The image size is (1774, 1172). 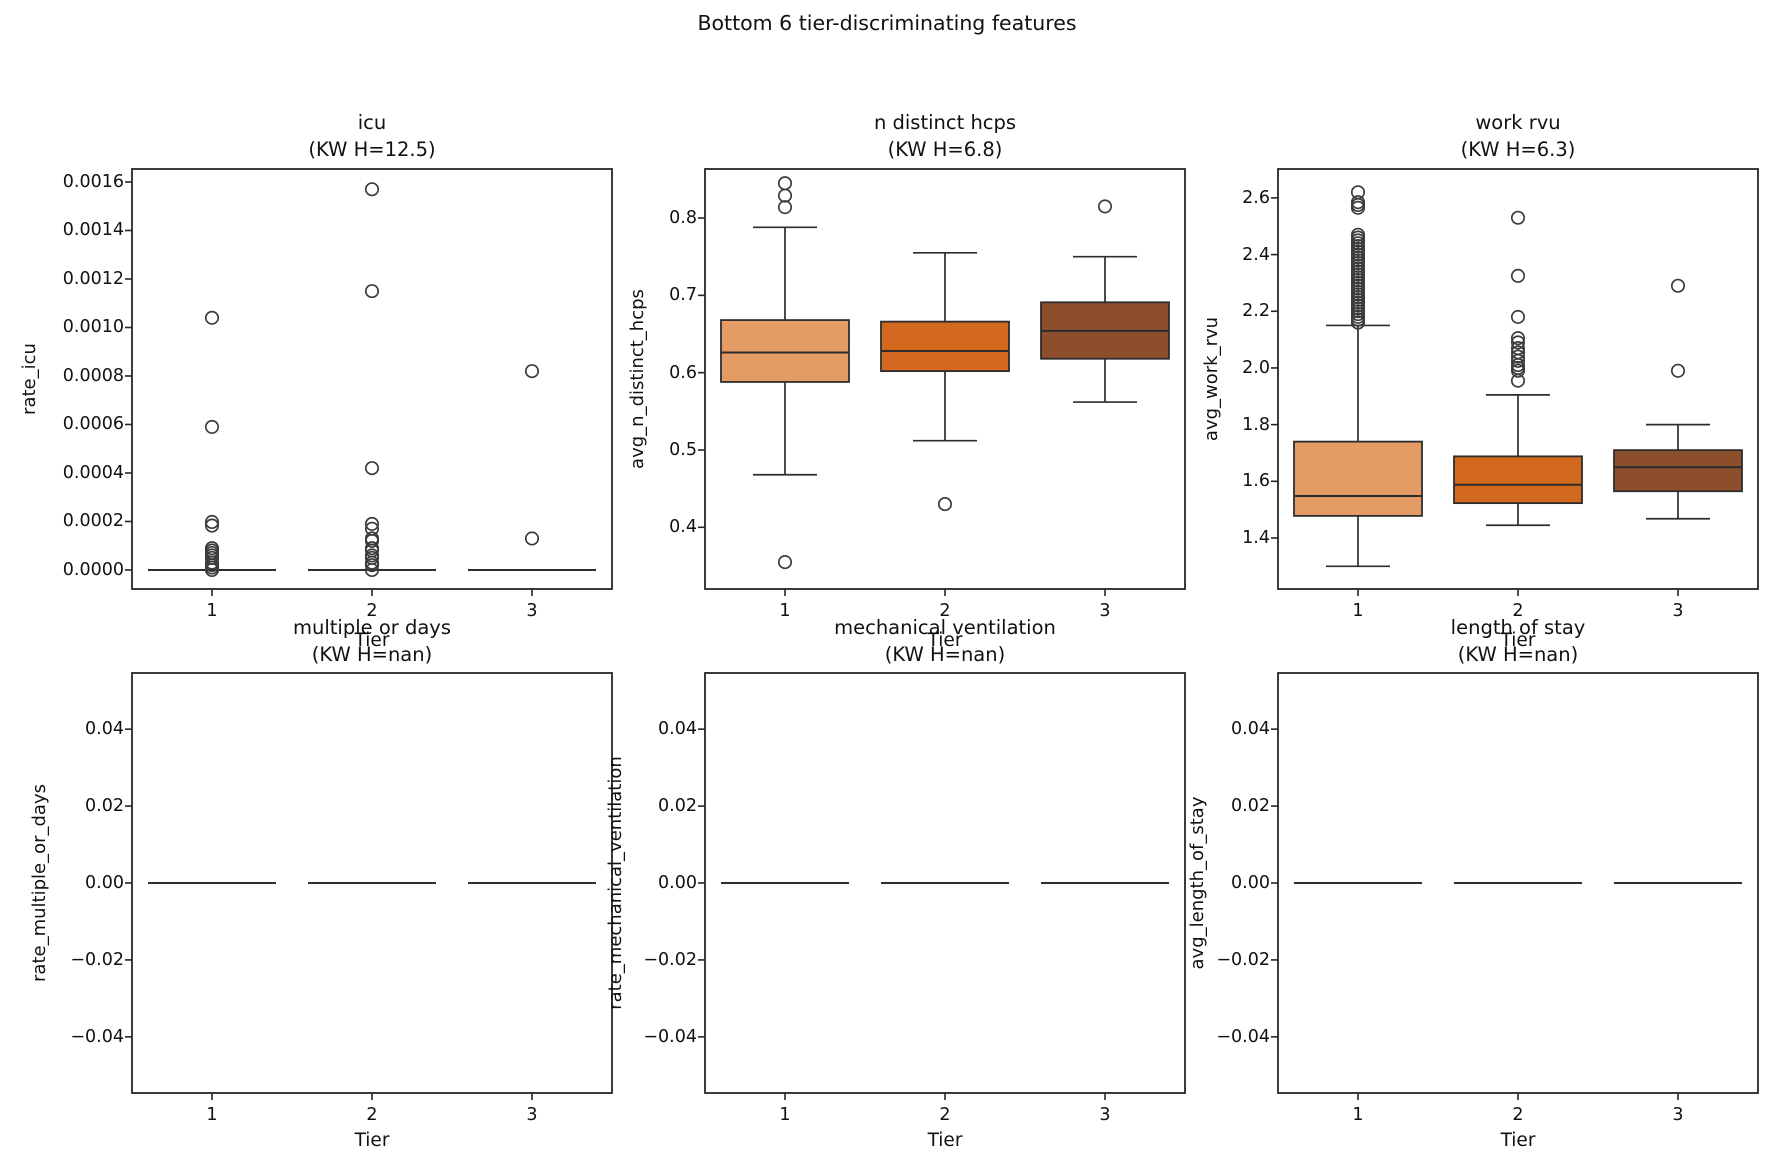 I want to click on y-tick-label-work-rvu: 2.6, so click(x=1256, y=197).